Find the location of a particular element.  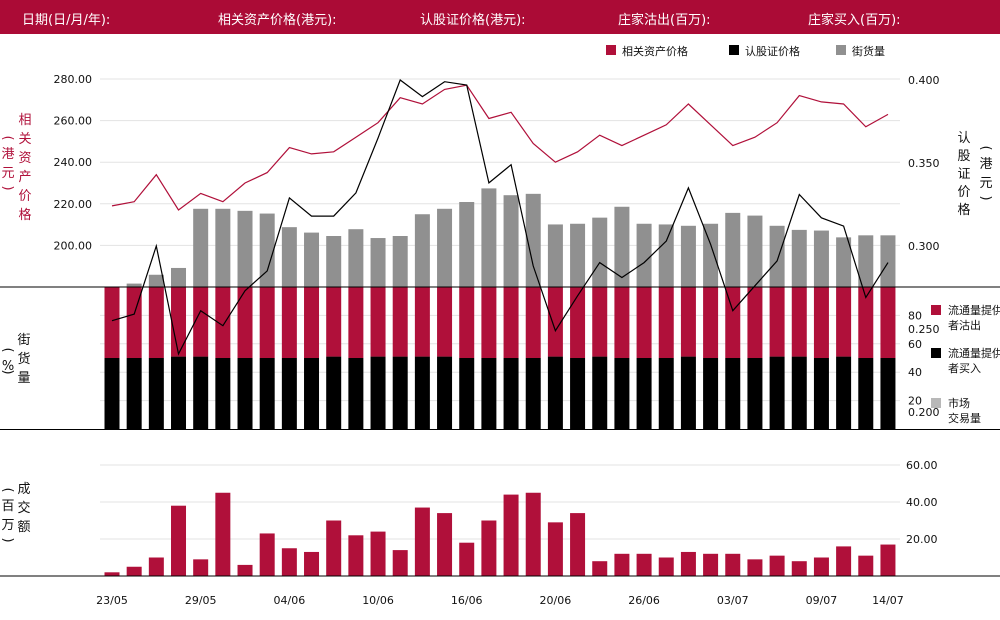

y-mid-tick: 60 is located at coordinates (915, 344).